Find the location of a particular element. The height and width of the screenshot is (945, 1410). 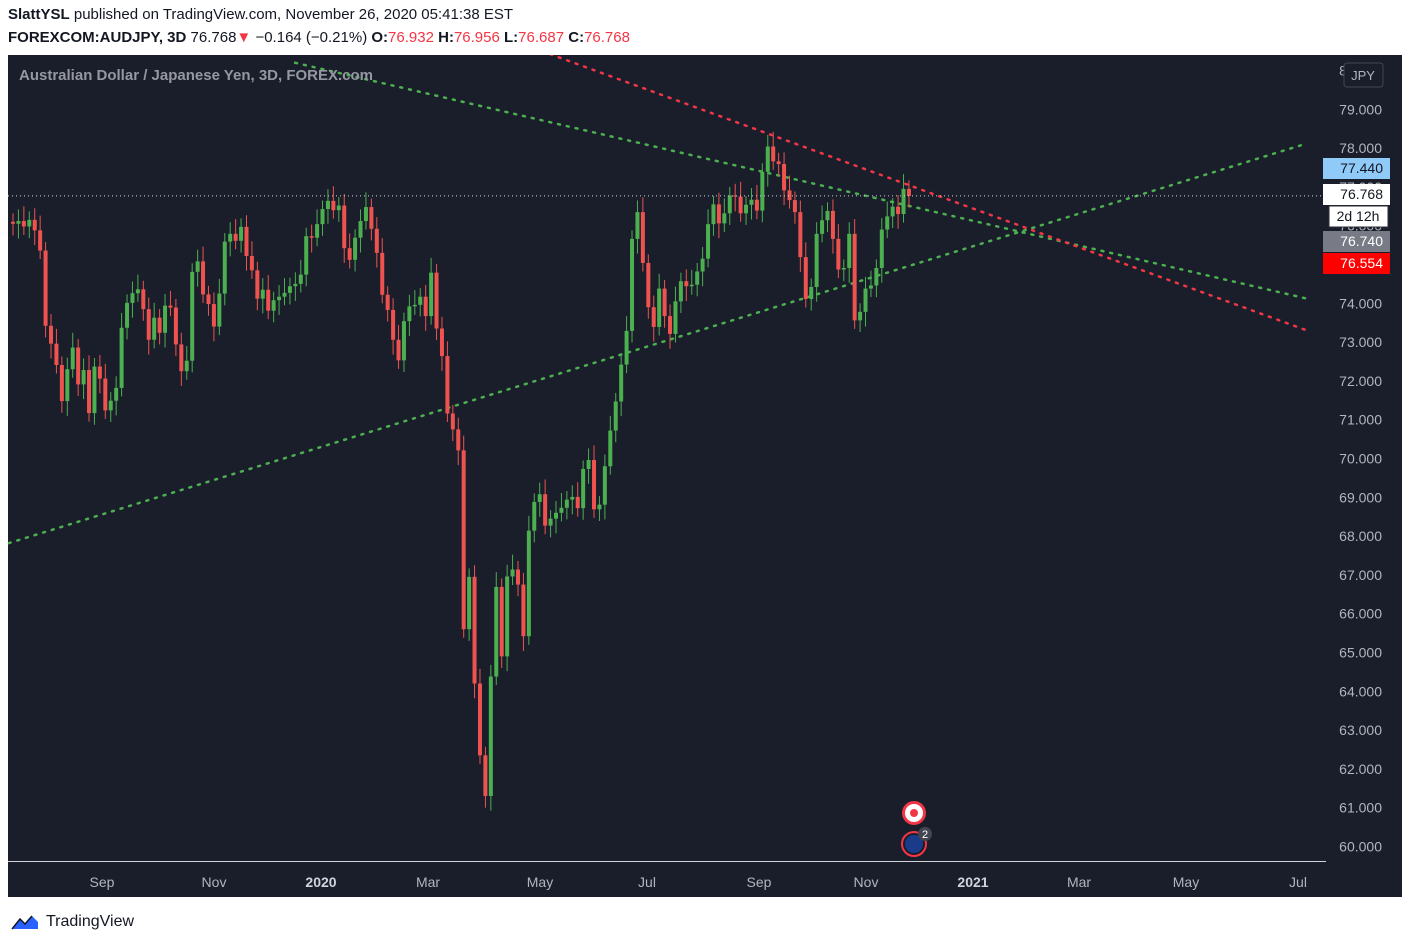

x-tick-label: May is located at coordinates (540, 882).